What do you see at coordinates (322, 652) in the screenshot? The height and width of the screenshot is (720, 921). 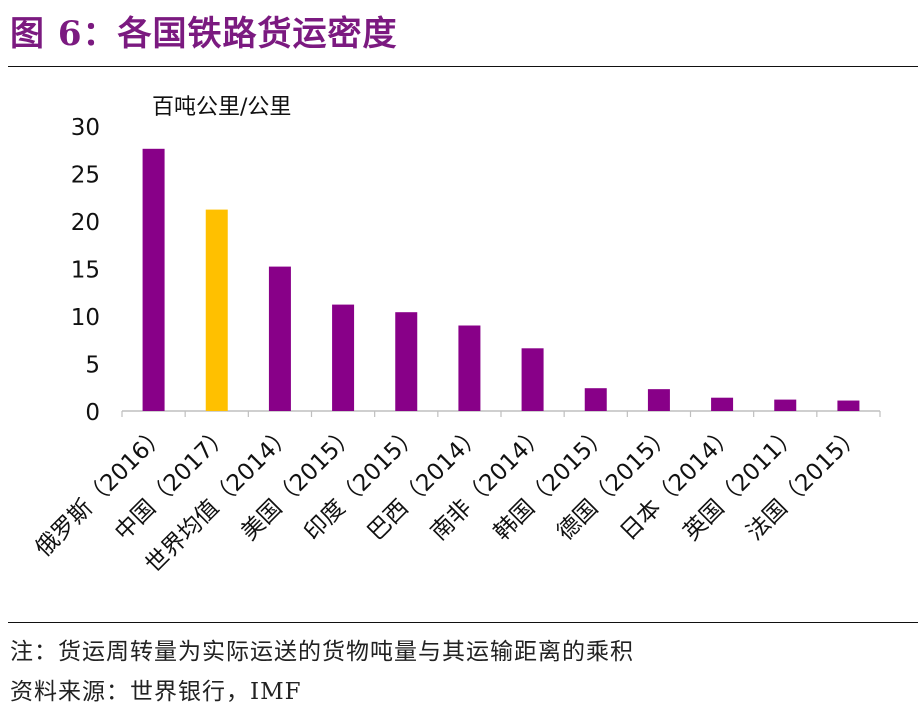 I see `chart-note: 注：货运周转量为实际运送的货物吨量与其运输距离的乘积` at bounding box center [322, 652].